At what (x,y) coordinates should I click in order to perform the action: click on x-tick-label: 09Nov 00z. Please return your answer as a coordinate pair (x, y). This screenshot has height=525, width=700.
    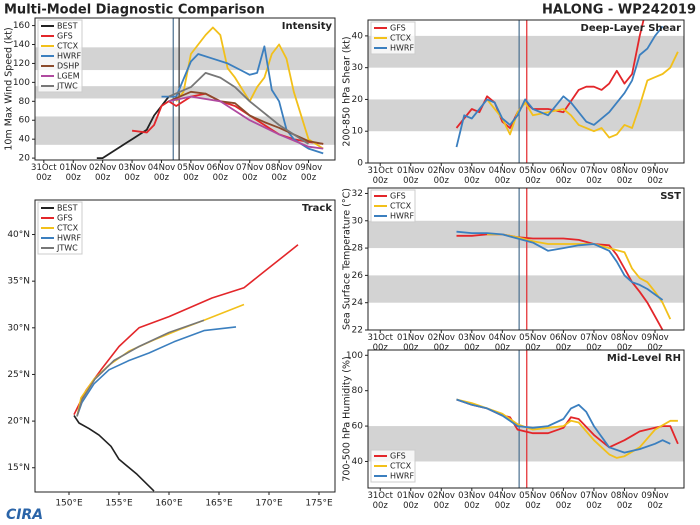
    Looking at the image, I should click on (655, 343).